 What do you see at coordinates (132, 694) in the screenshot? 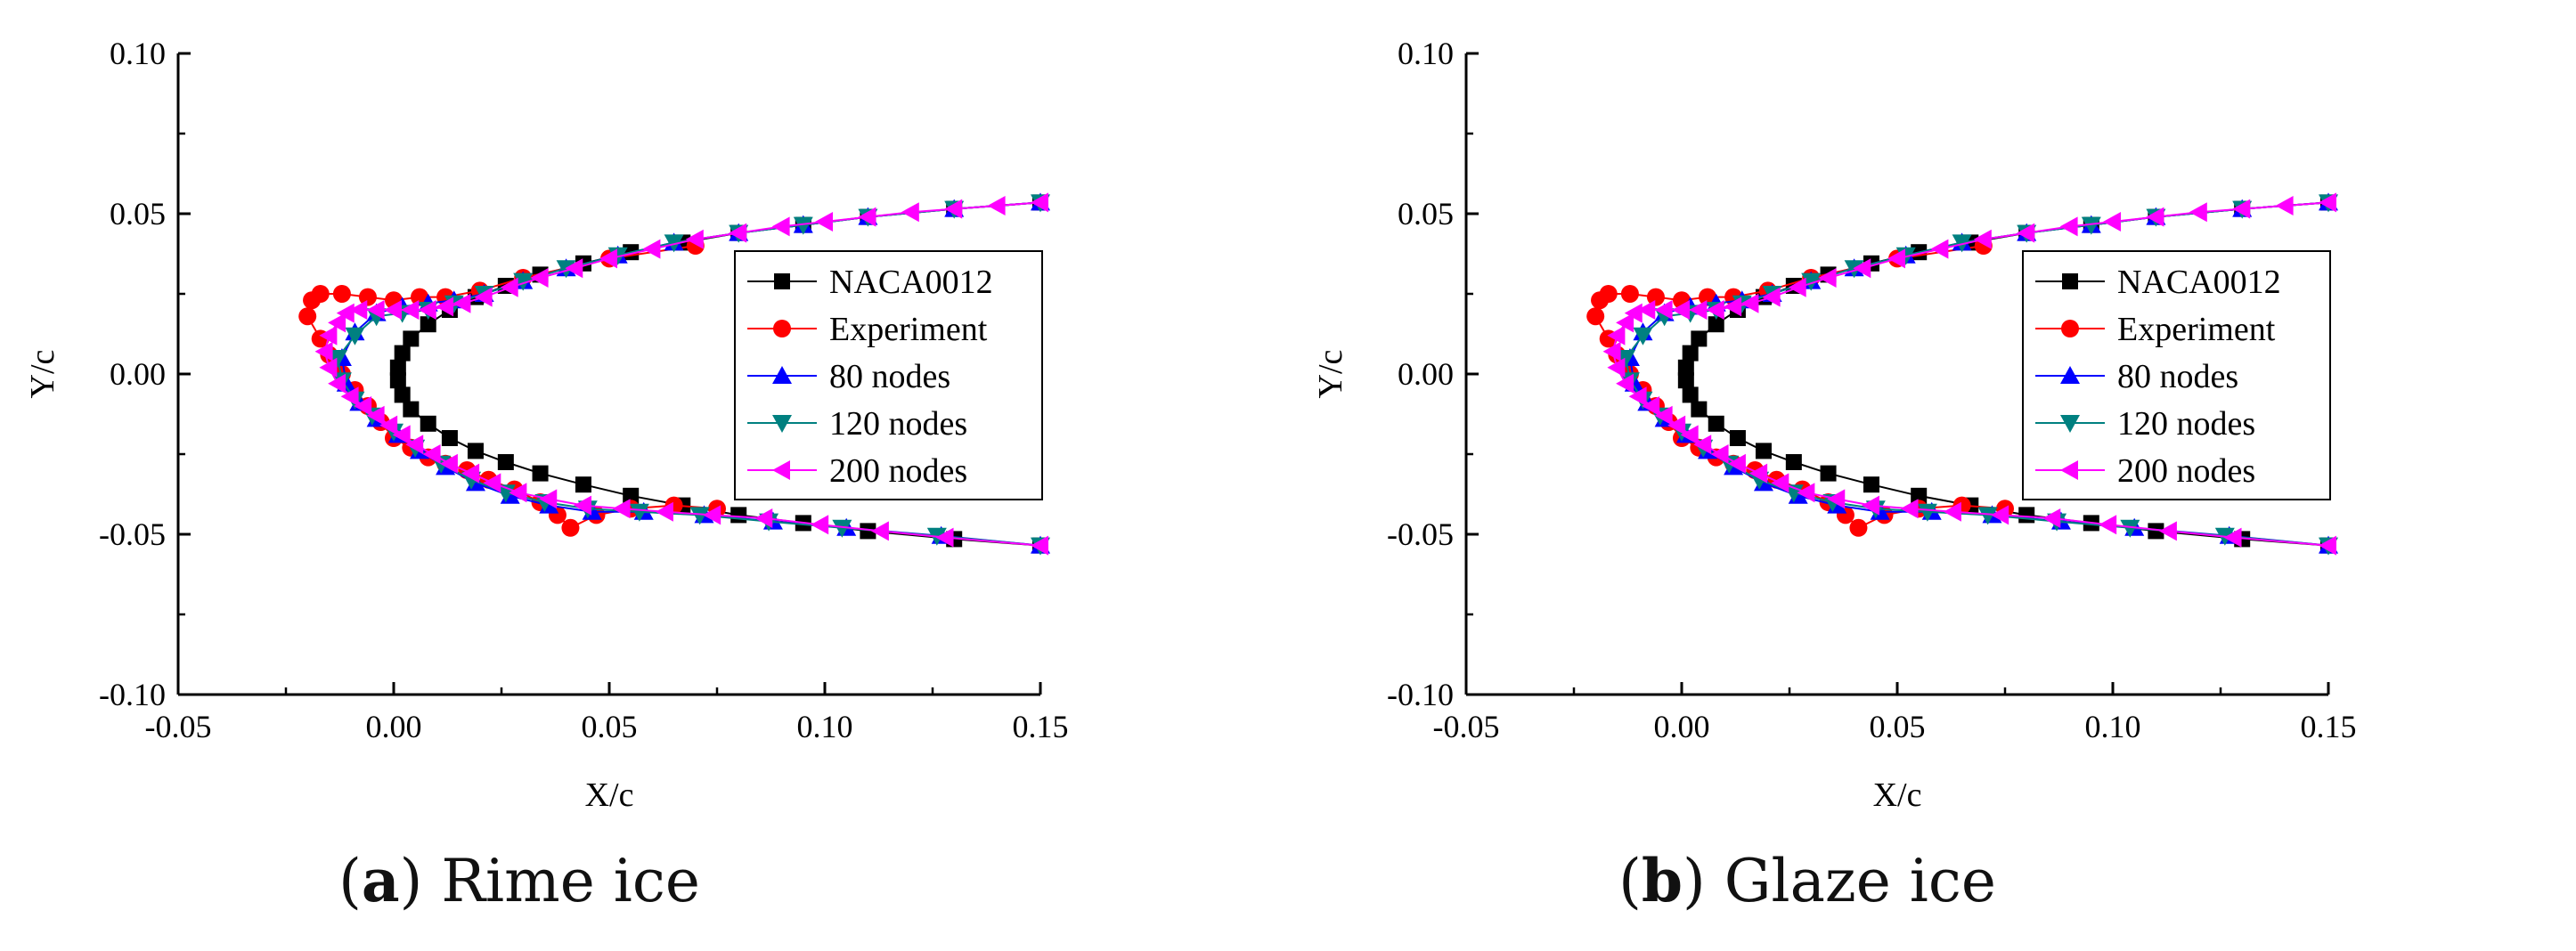
I see `y-tick-label: -0.10` at bounding box center [132, 694].